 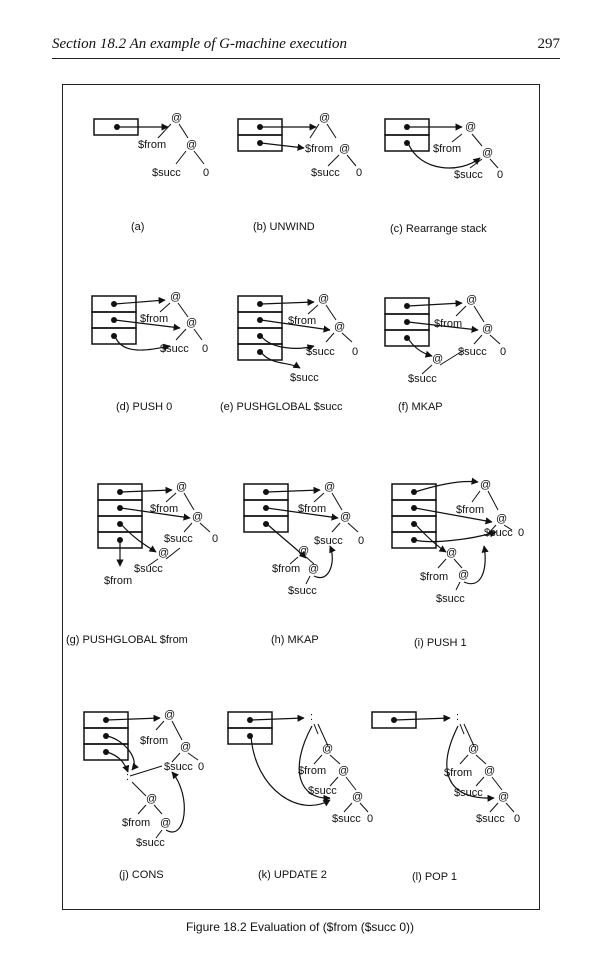 I want to click on panel-a: @ $from @ $succ 0 (a), so click(x=151, y=172).